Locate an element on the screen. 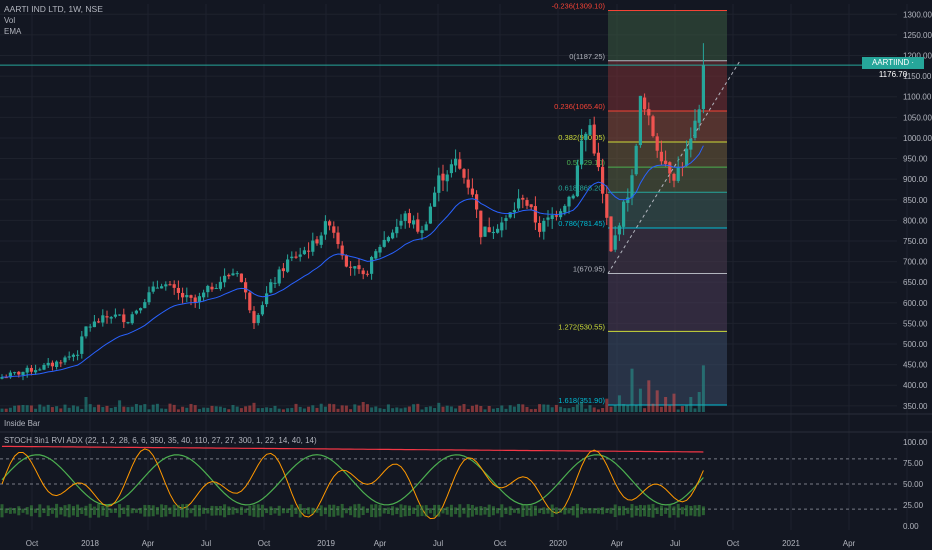  y-axis-tick-label: 500.00 is located at coordinates (915, 344).